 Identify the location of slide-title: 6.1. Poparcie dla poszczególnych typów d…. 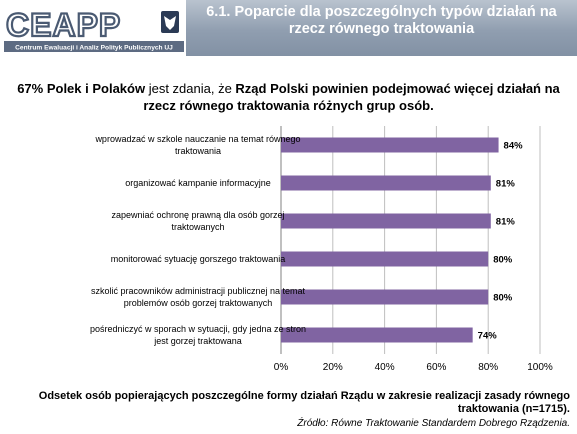
(381, 21).